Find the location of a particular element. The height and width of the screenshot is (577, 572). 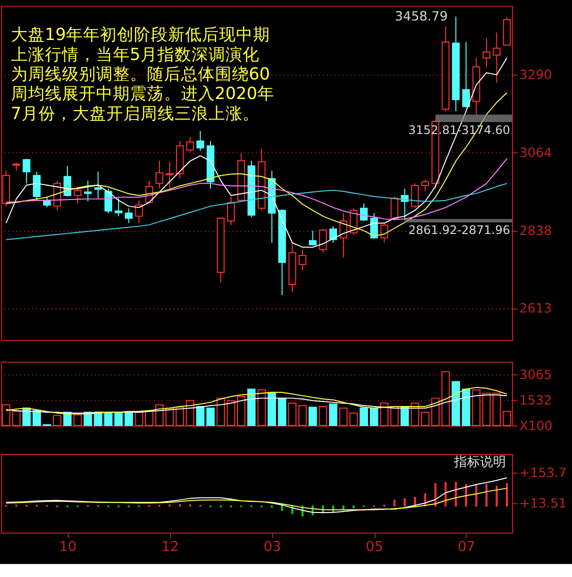

y-tick-label: 3065 is located at coordinates (535, 376).